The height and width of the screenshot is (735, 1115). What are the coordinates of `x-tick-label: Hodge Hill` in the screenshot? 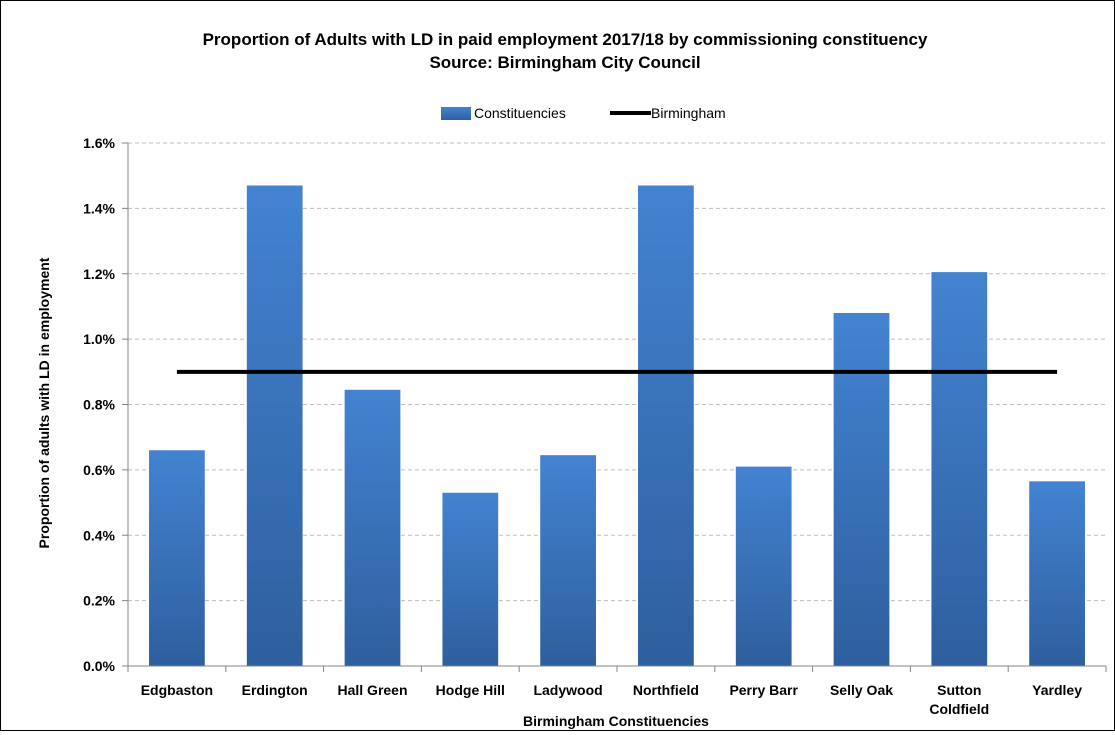 It's located at (470, 690).